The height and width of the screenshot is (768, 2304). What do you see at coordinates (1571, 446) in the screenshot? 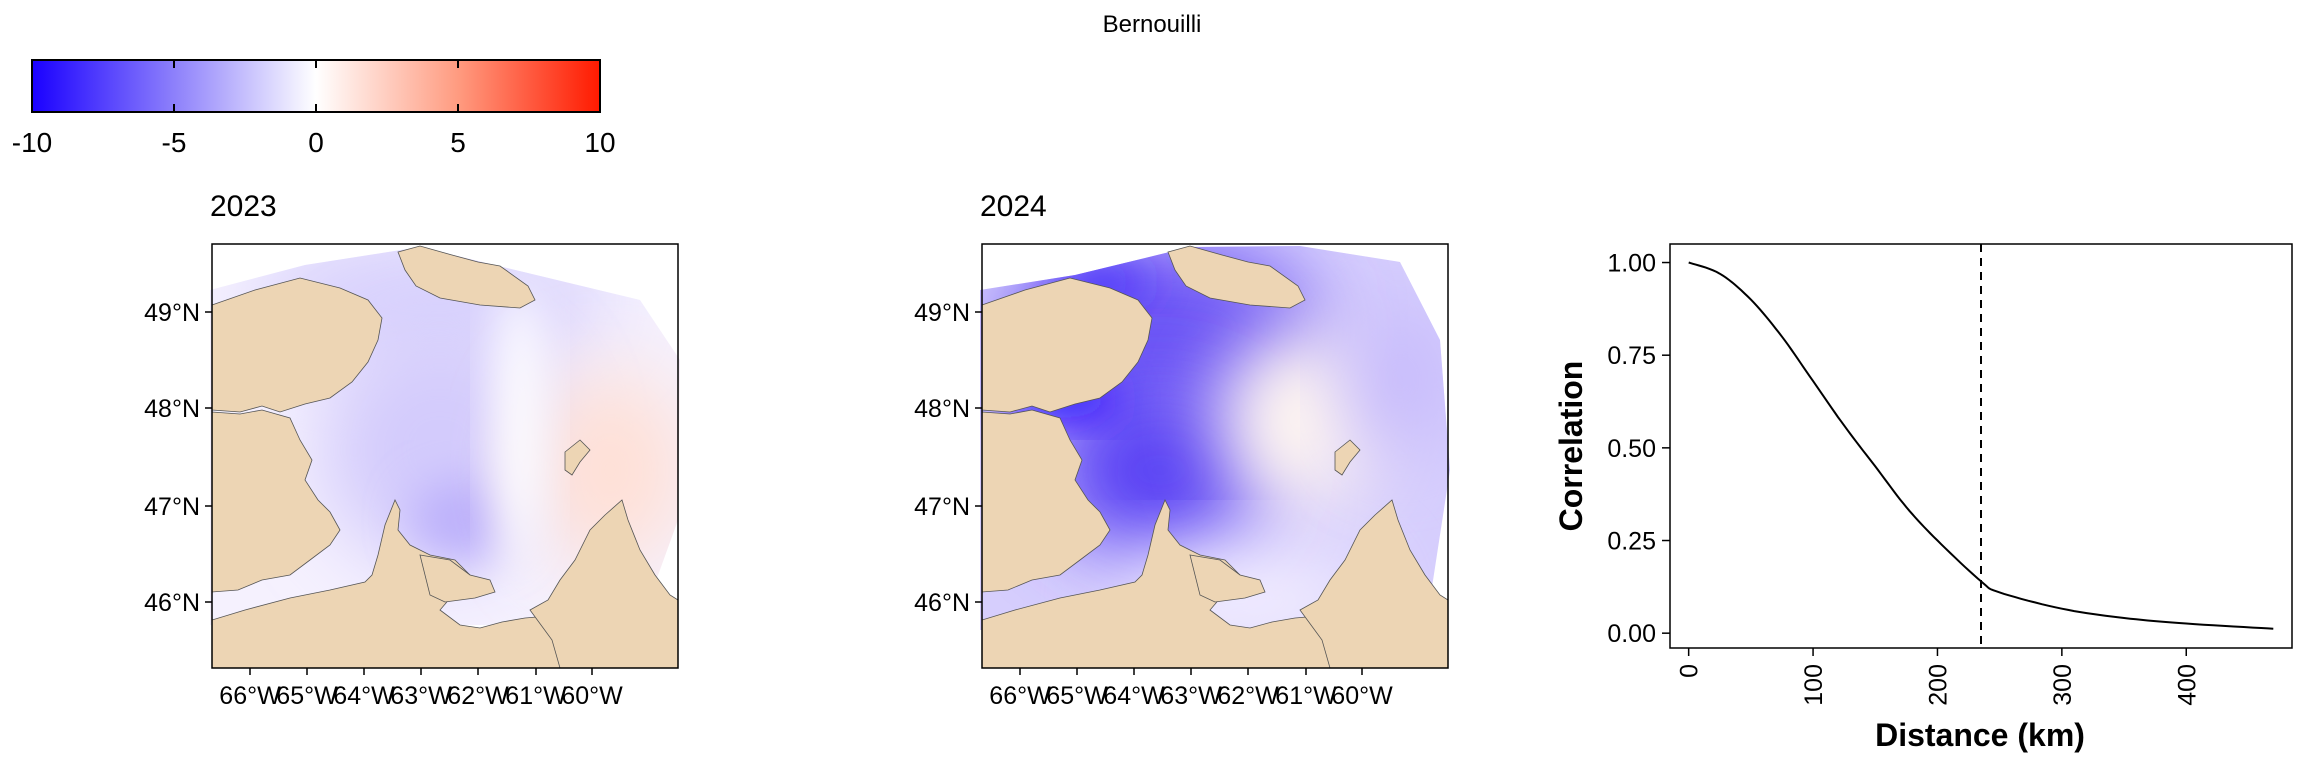
I see `chart-ylabel: Correlation` at bounding box center [1571, 446].